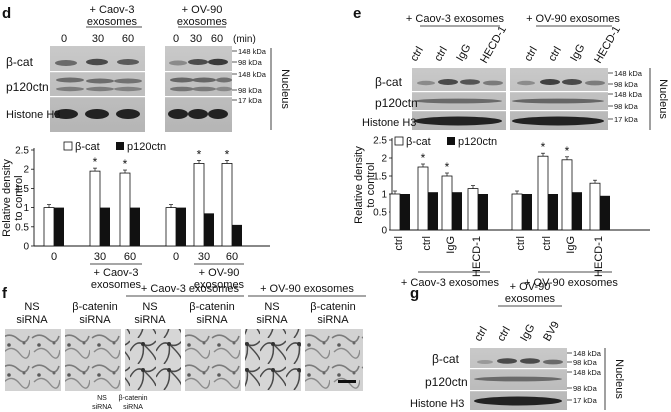 The height and width of the screenshot is (412, 671). What do you see at coordinates (95, 320) in the screenshot?
I see `f-col2-l2: siRNA` at bounding box center [95, 320].